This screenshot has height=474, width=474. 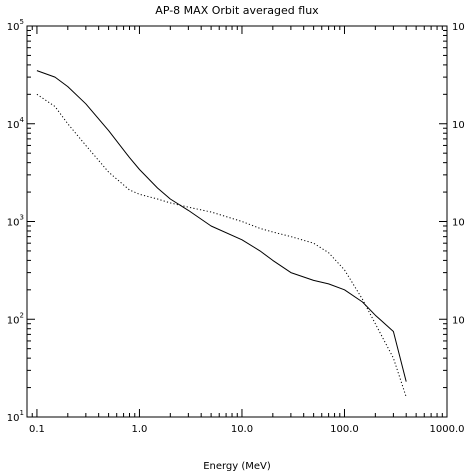 What do you see at coordinates (16, 123) in the screenshot?
I see `y-tick-label: 10⁴` at bounding box center [16, 123].